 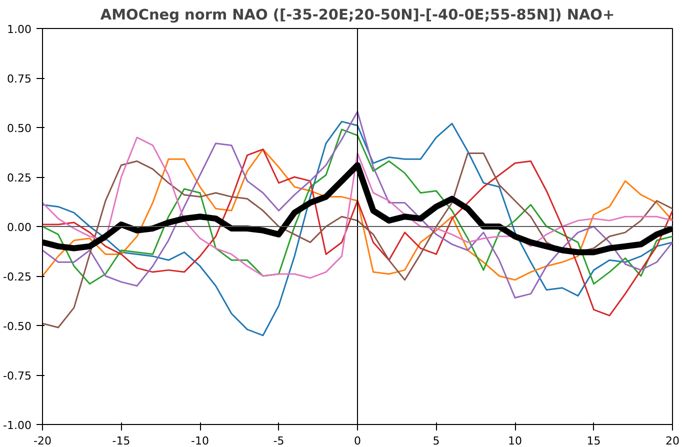 I want to click on y-tick-label: 0.50, so click(x=19, y=128).